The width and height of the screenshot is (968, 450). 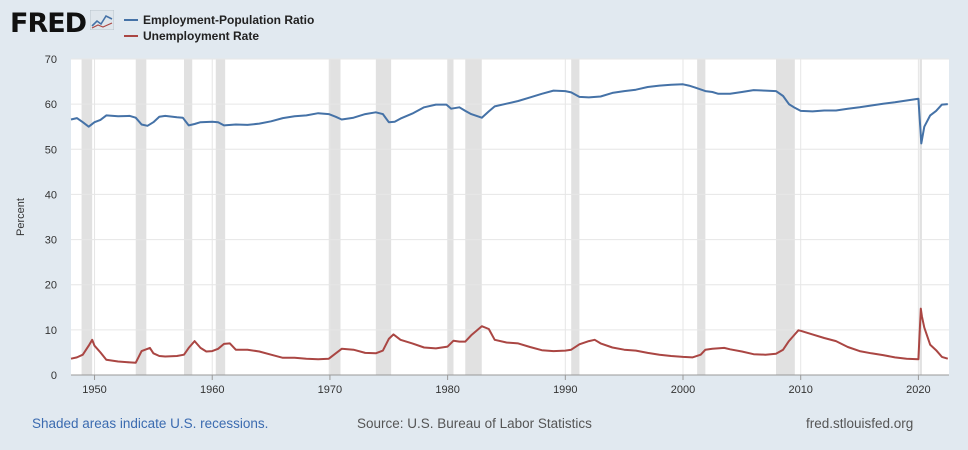 What do you see at coordinates (51, 105) in the screenshot?
I see `y-tick-label: 60` at bounding box center [51, 105].